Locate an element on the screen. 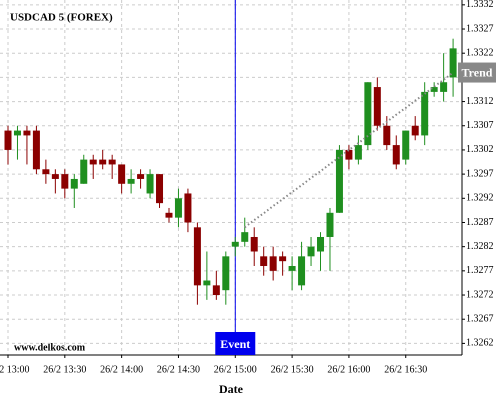 Image resolution: width=500 pixels, height=400 pixels. y-tick-label: 1.3267 is located at coordinates (480, 319).